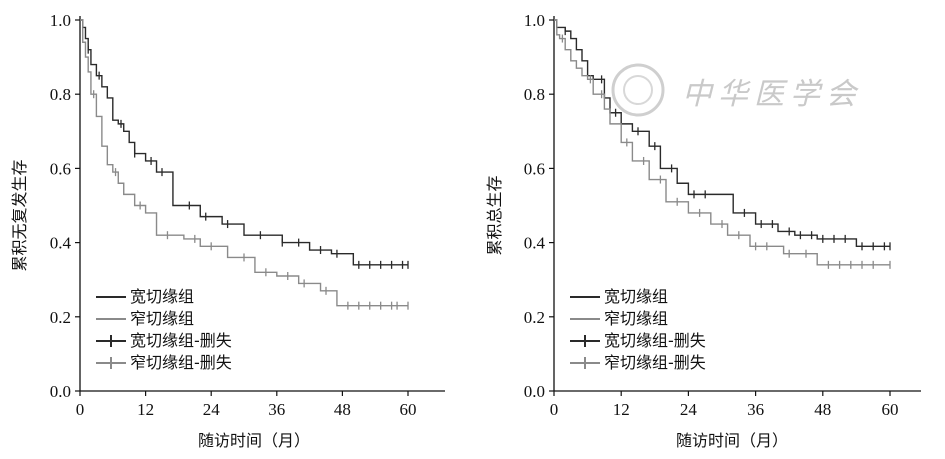 This screenshot has height=459, width=945. Describe the element at coordinates (494, 215) in the screenshot. I see `y-axis-title: 累积总生存` at that location.